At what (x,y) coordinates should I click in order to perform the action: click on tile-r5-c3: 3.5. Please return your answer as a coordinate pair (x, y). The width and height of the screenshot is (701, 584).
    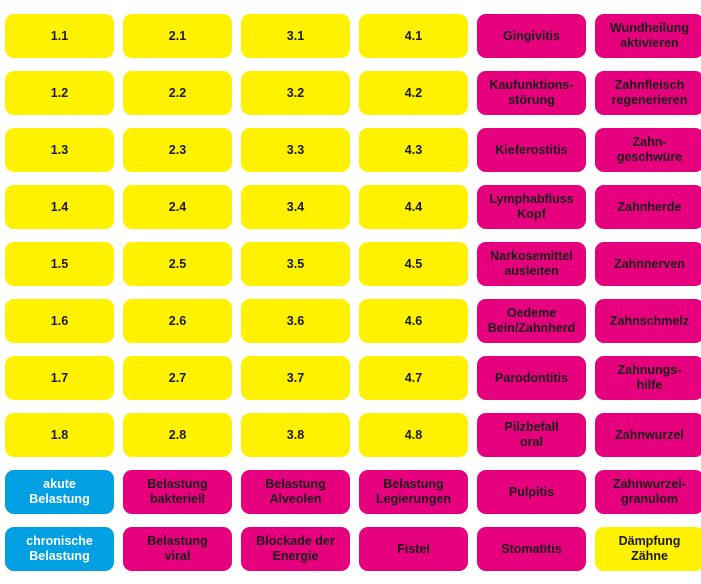
    Looking at the image, I should click on (295, 264).